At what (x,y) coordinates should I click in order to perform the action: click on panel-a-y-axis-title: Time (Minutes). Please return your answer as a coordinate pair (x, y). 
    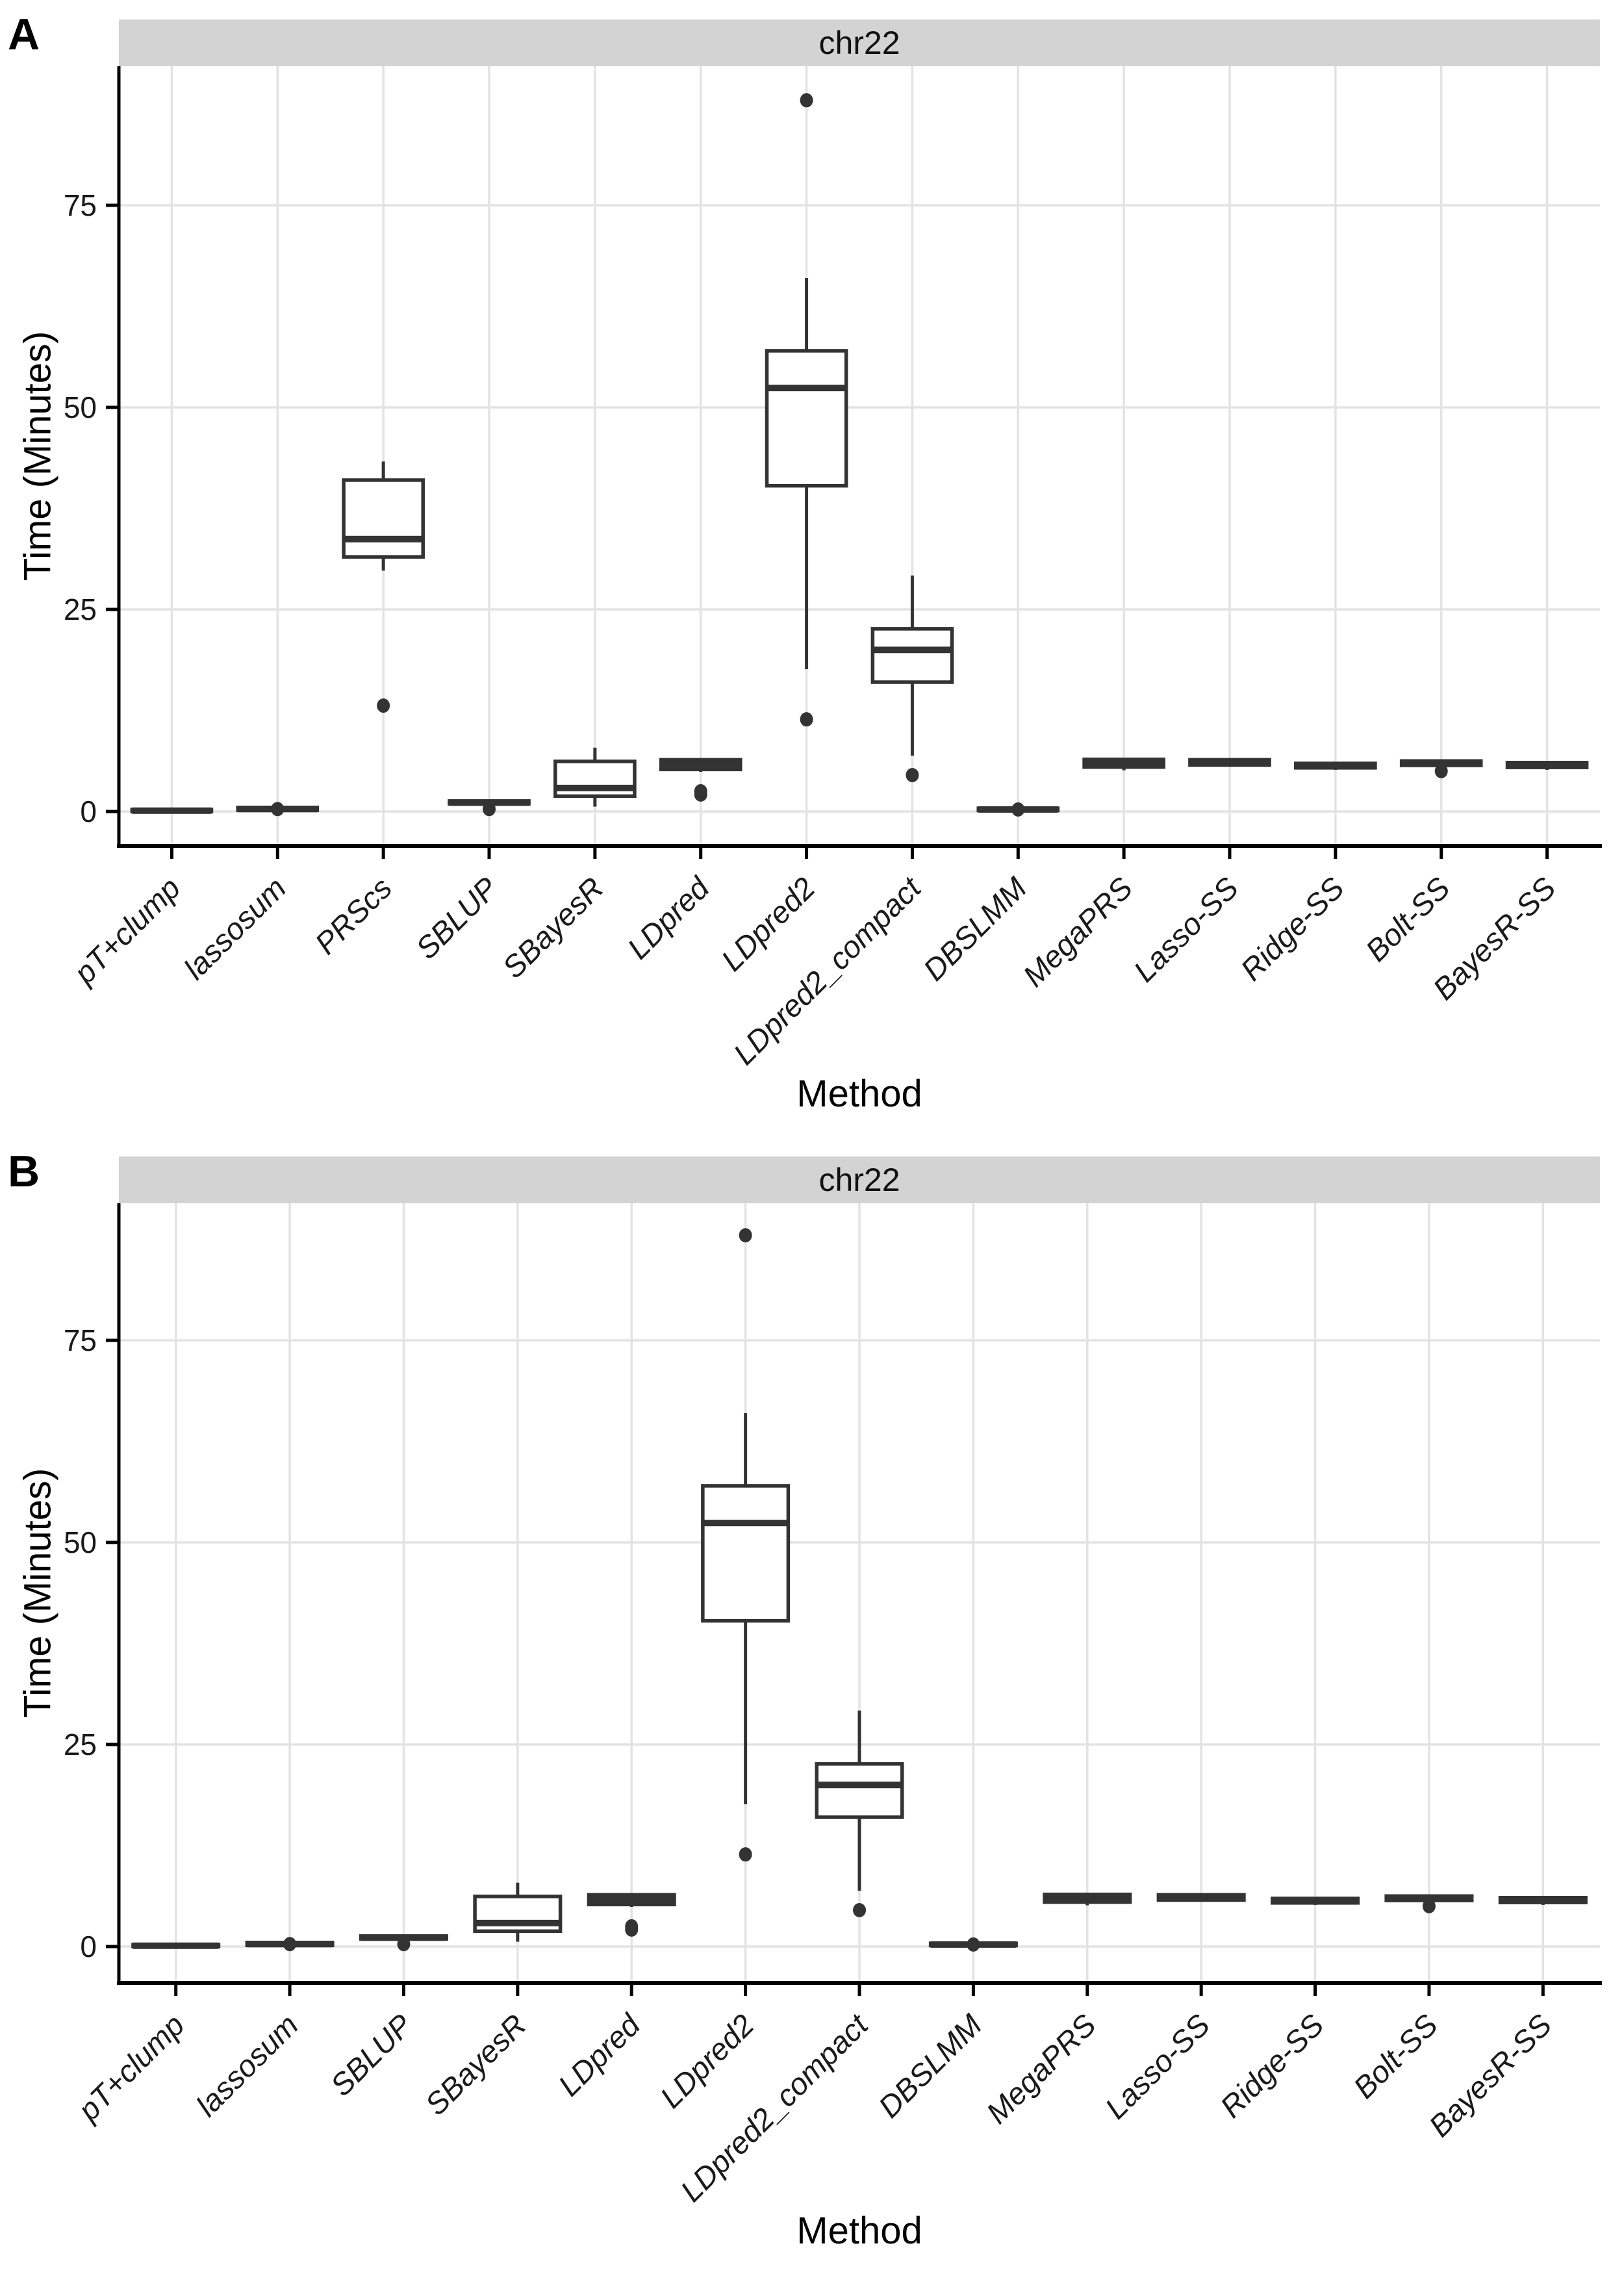
    Looking at the image, I should click on (37, 456).